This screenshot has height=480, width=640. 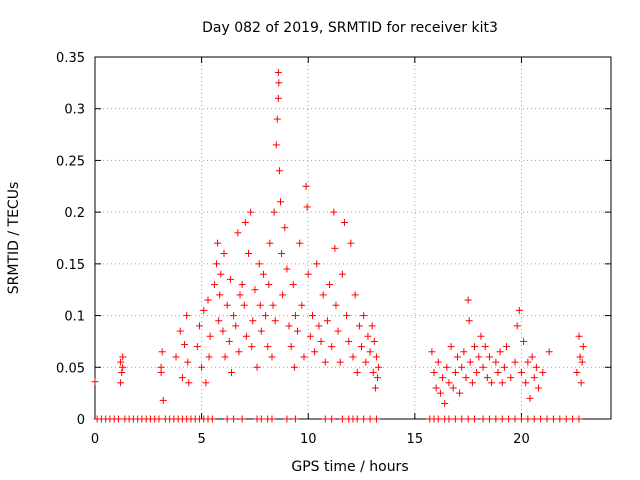 I want to click on y-tick-label: 0.2, so click(x=74, y=213).